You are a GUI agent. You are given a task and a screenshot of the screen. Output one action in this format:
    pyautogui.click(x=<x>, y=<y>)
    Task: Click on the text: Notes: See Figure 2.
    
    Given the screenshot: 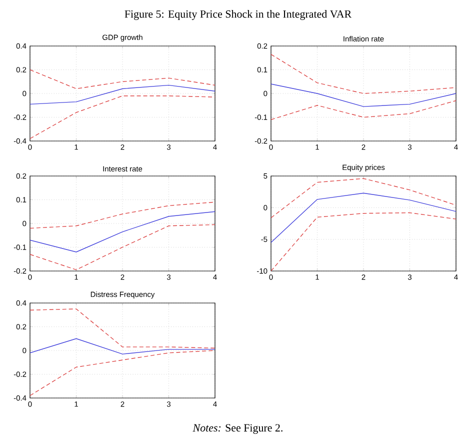 What is the action you would take?
    pyautogui.click(x=237, y=429)
    